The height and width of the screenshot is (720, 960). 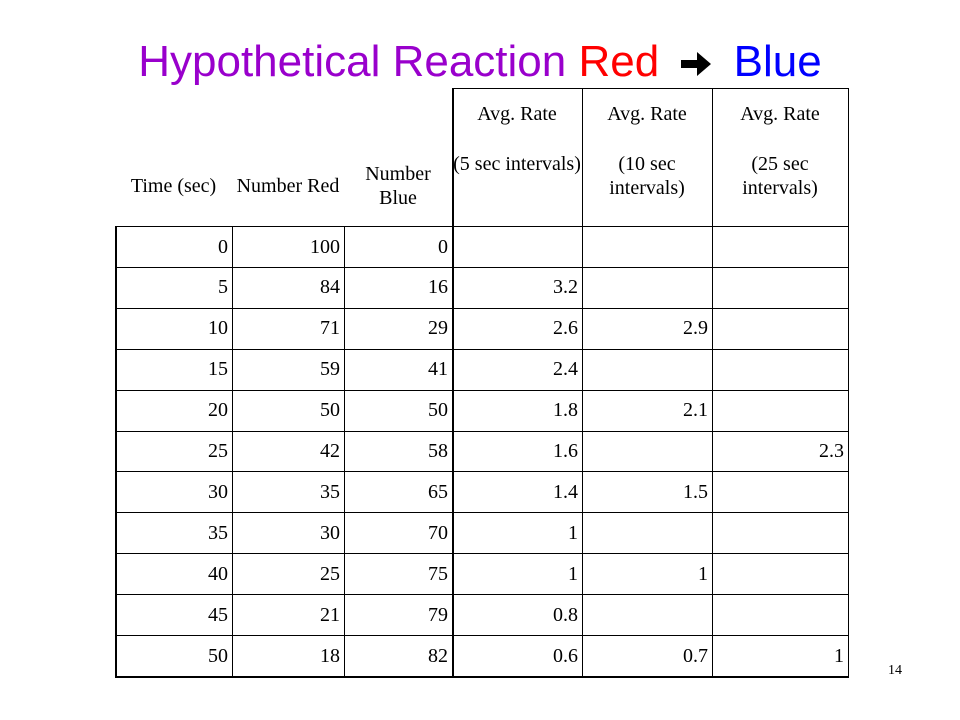 I want to click on table-cell-red: 100, so click(x=325, y=246).